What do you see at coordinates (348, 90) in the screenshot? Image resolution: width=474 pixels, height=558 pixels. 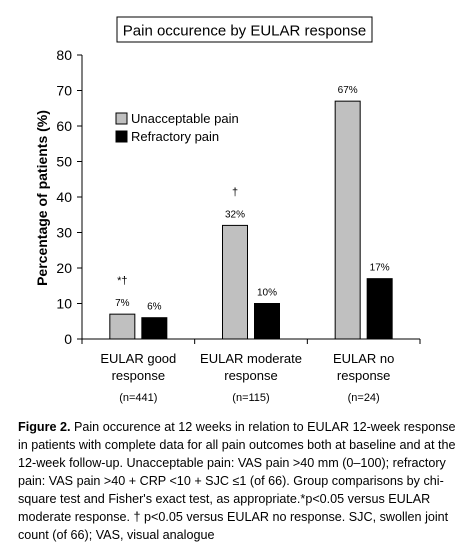 I see `data-label: 67%` at bounding box center [348, 90].